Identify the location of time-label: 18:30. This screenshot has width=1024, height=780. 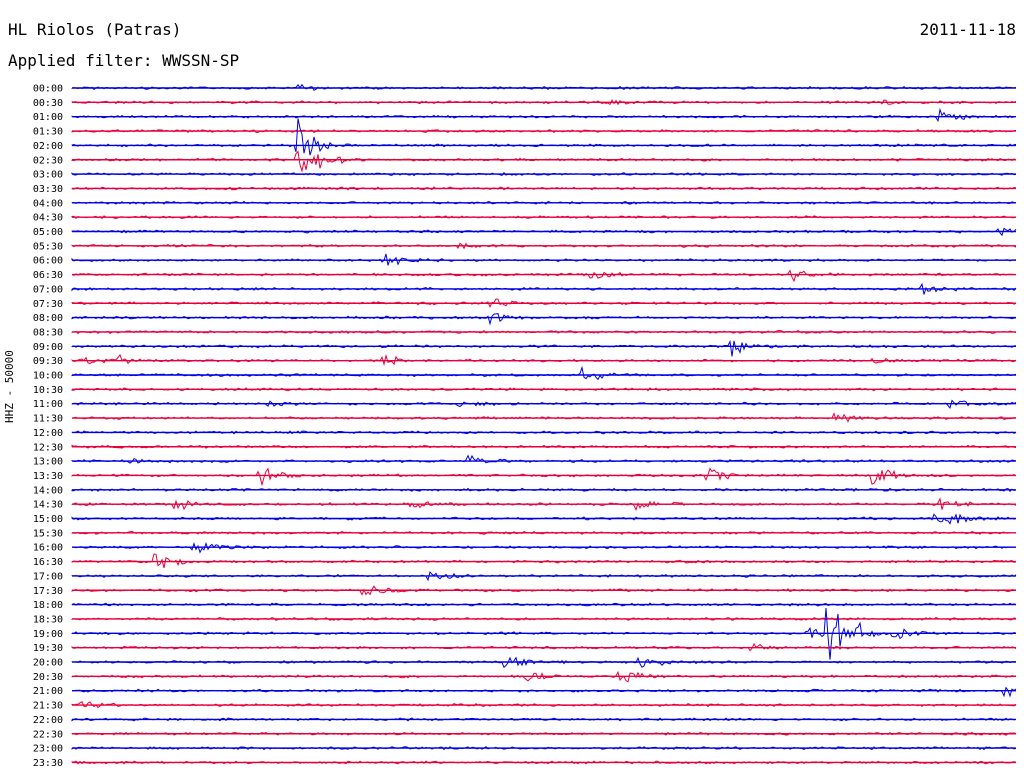
(48, 619).